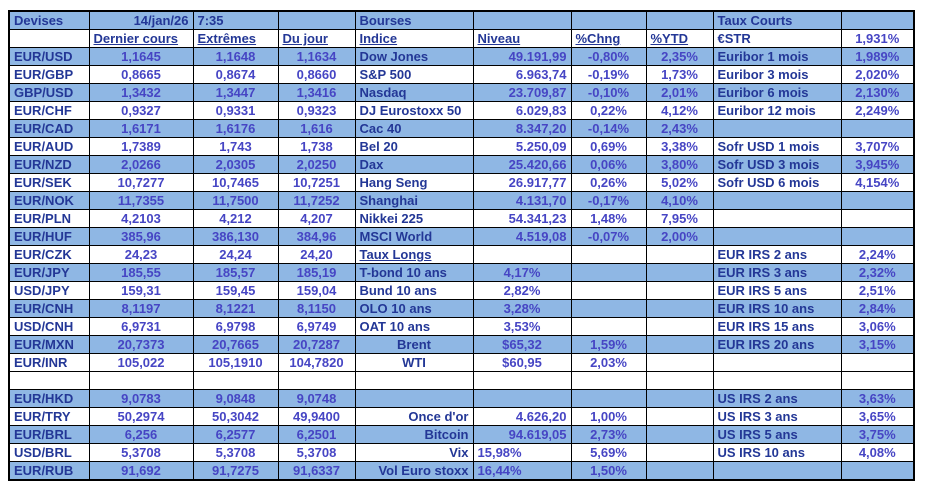 The width and height of the screenshot is (929, 492). What do you see at coordinates (608, 218) in the screenshot?
I see `value-cell: 1,48%` at bounding box center [608, 218].